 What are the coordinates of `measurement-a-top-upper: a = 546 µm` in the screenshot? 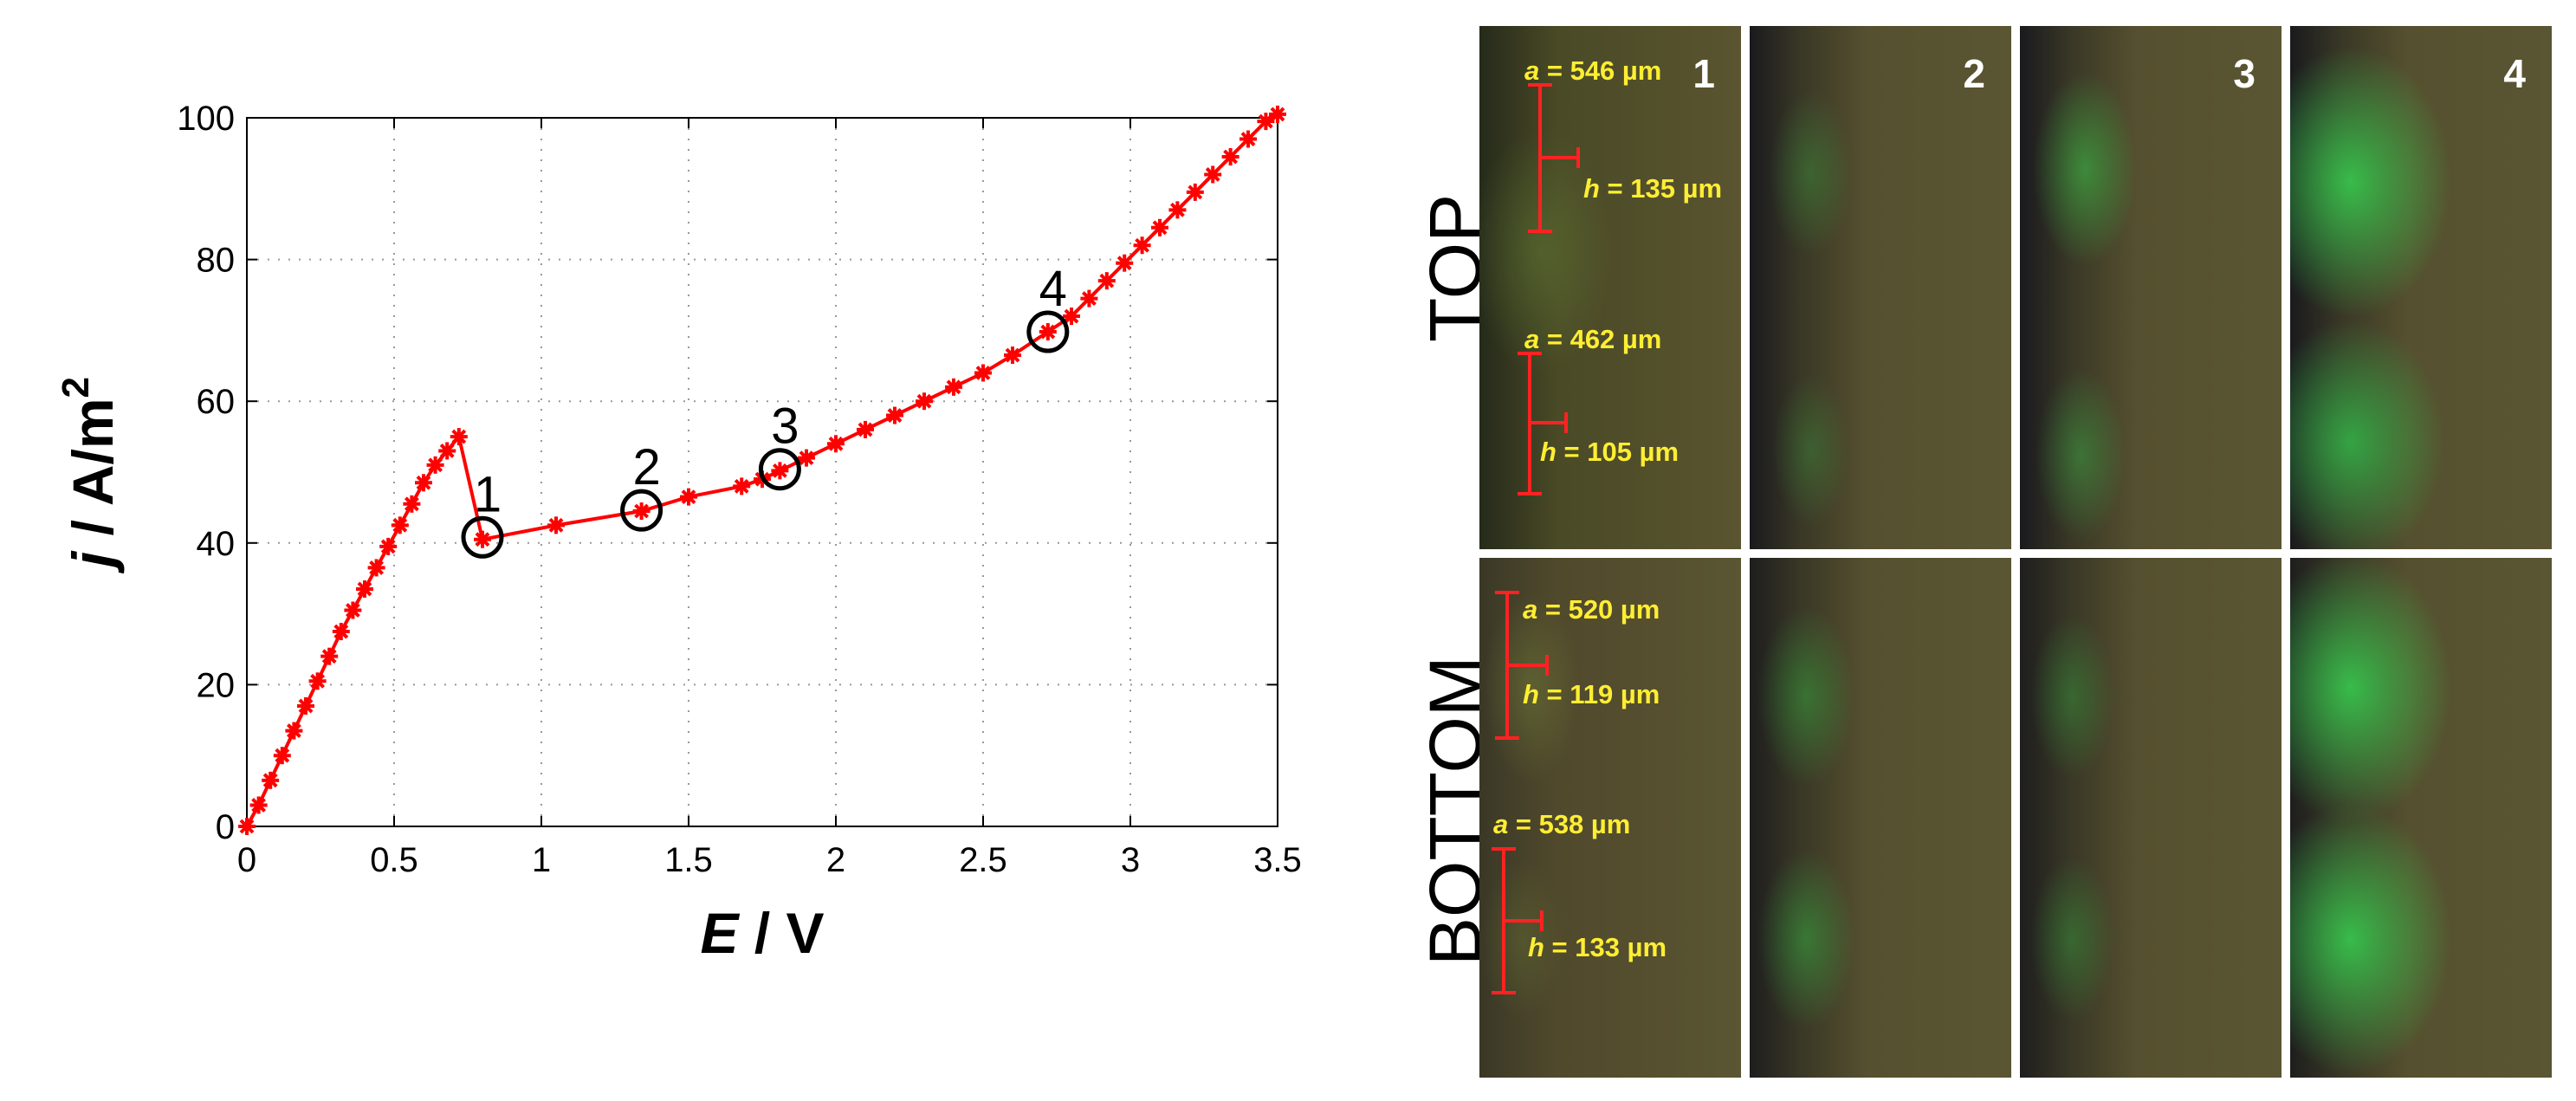 It's located at (1593, 70).